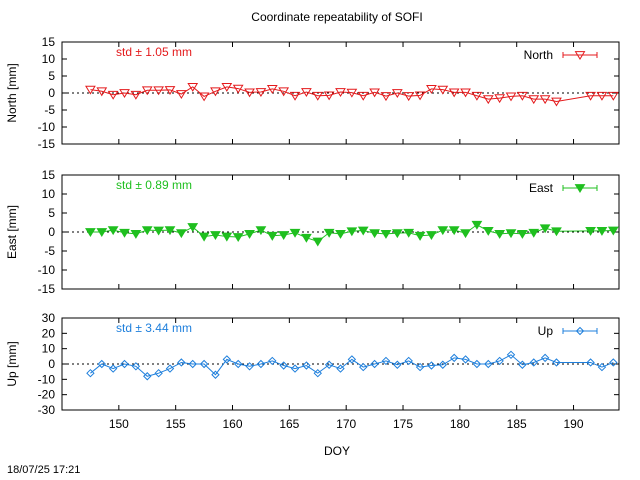 The image size is (640, 480). Describe the element at coordinates (47, 270) in the screenshot. I see `y-tick-label: -10` at that location.